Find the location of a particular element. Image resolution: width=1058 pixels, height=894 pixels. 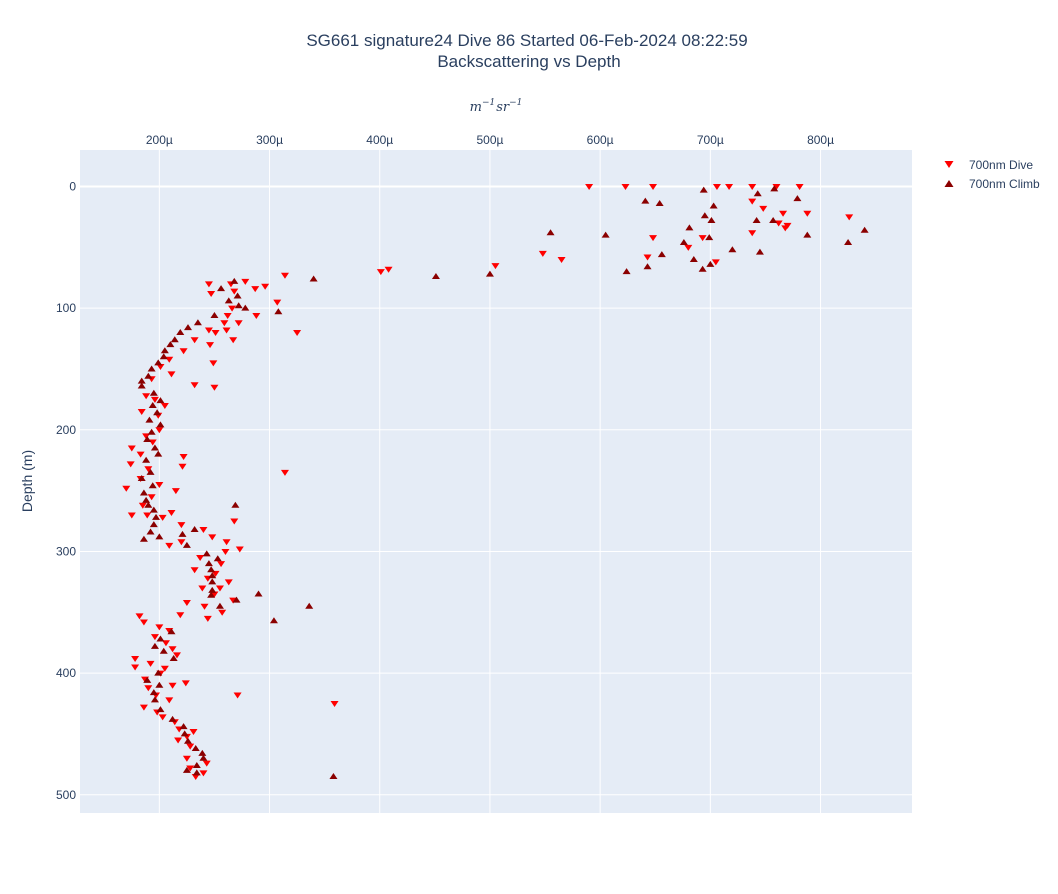

x-tick-label: 600µ is located at coordinates (600, 140).